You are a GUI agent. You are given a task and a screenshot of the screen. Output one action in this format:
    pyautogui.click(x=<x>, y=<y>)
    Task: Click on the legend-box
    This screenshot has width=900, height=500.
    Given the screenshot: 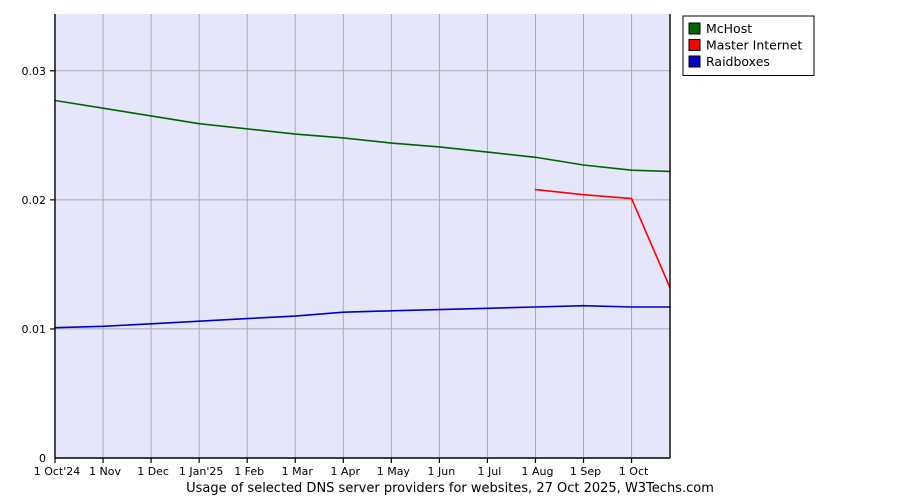 What is the action you would take?
    pyautogui.click(x=748, y=45)
    